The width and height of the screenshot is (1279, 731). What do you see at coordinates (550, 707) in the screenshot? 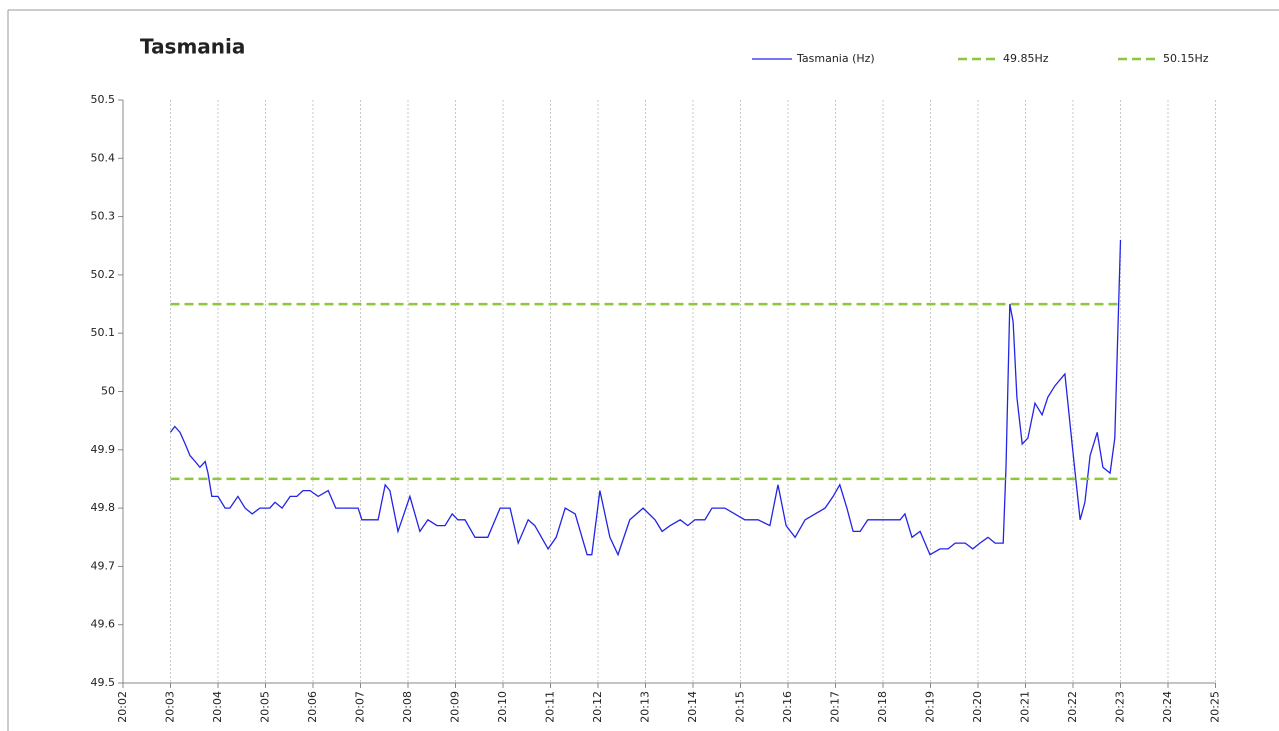
I see `x-tick-label: 20:11` at bounding box center [550, 707].